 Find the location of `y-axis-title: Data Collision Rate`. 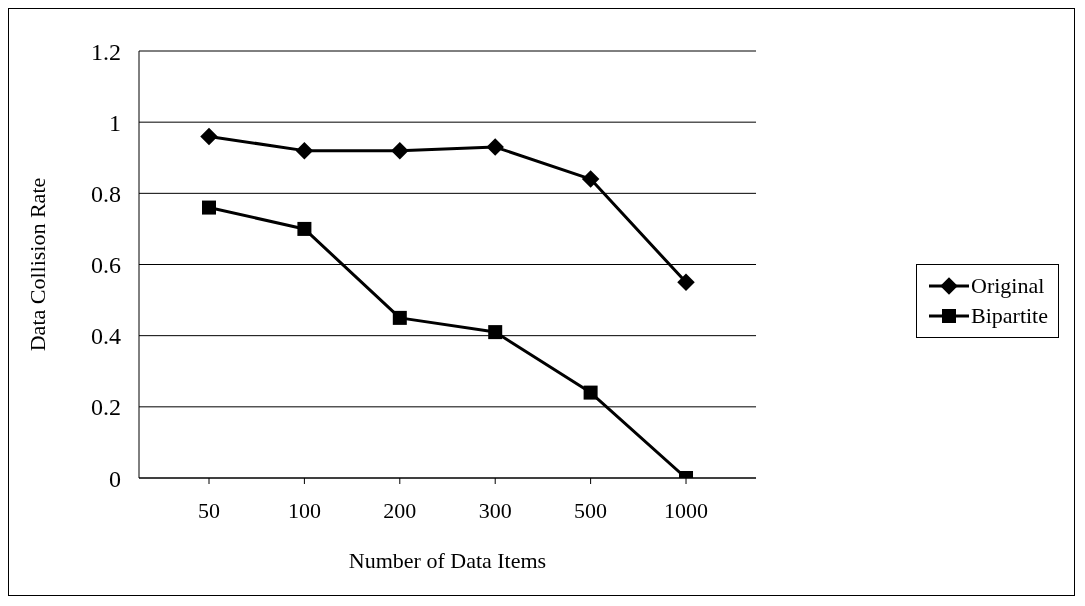

y-axis-title: Data Collision Rate is located at coordinates (37, 264).